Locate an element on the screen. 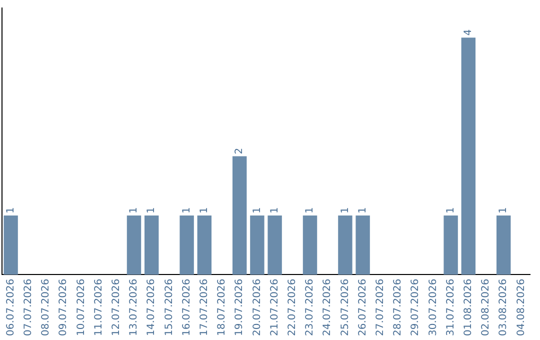 Image resolution: width=540 pixels, height=340 pixels. x-tick-label: 21.07.2026 is located at coordinates (274, 307).